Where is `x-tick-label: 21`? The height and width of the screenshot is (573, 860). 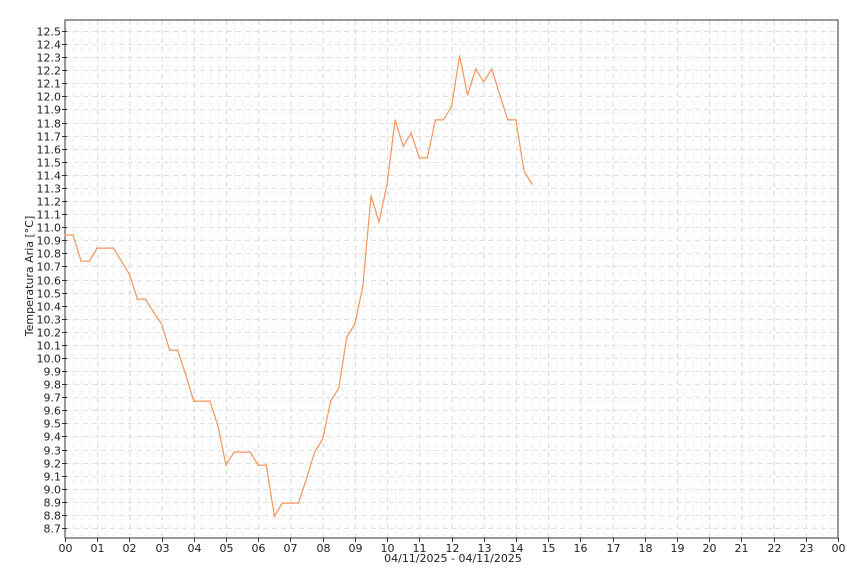 x-tick-label: 21 is located at coordinates (742, 548).